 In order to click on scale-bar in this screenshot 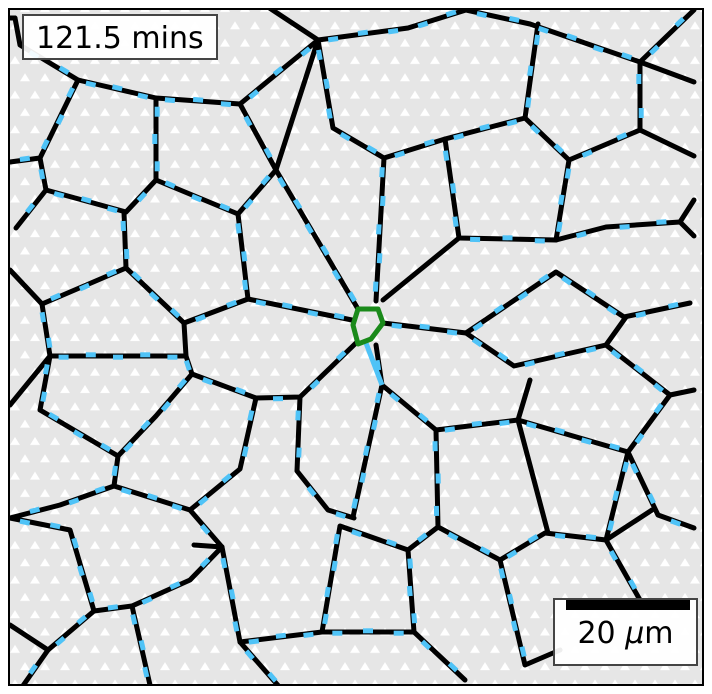, I will do `click(628, 605)`.